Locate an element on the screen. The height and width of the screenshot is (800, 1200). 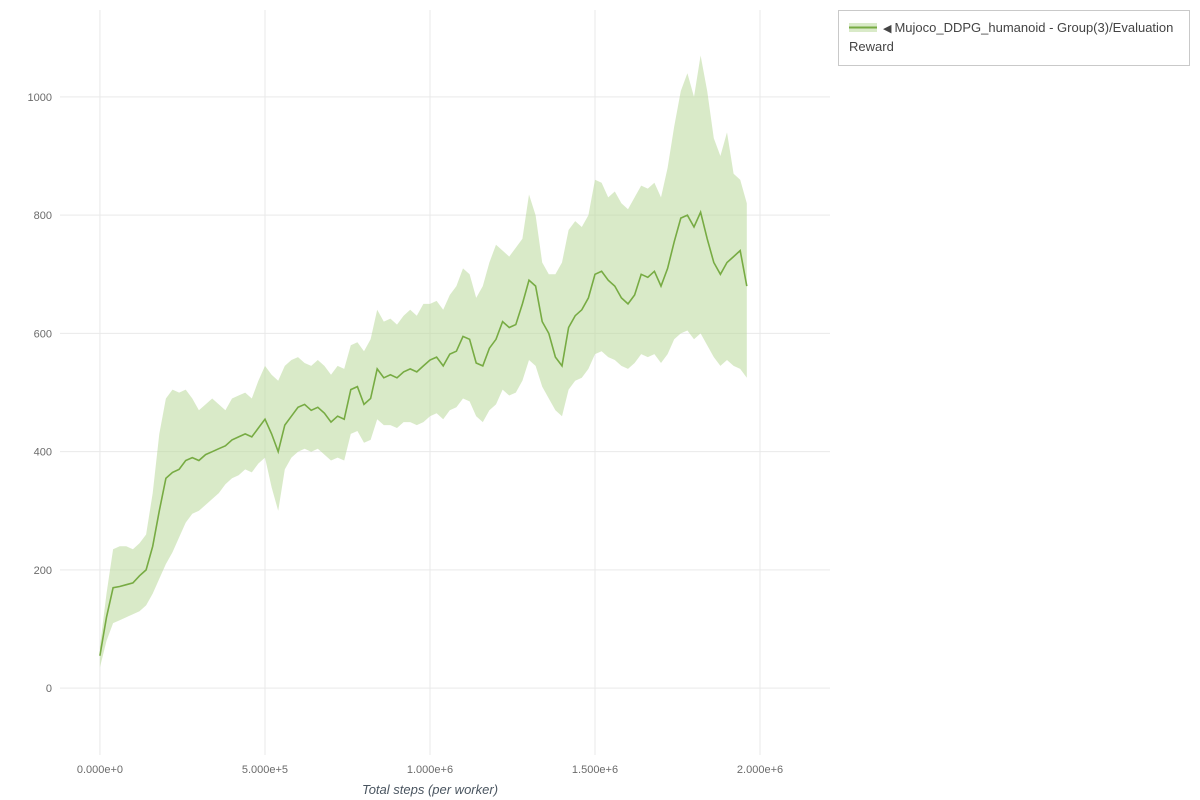
x-tick-label: 0.000e+0 is located at coordinates (100, 770).